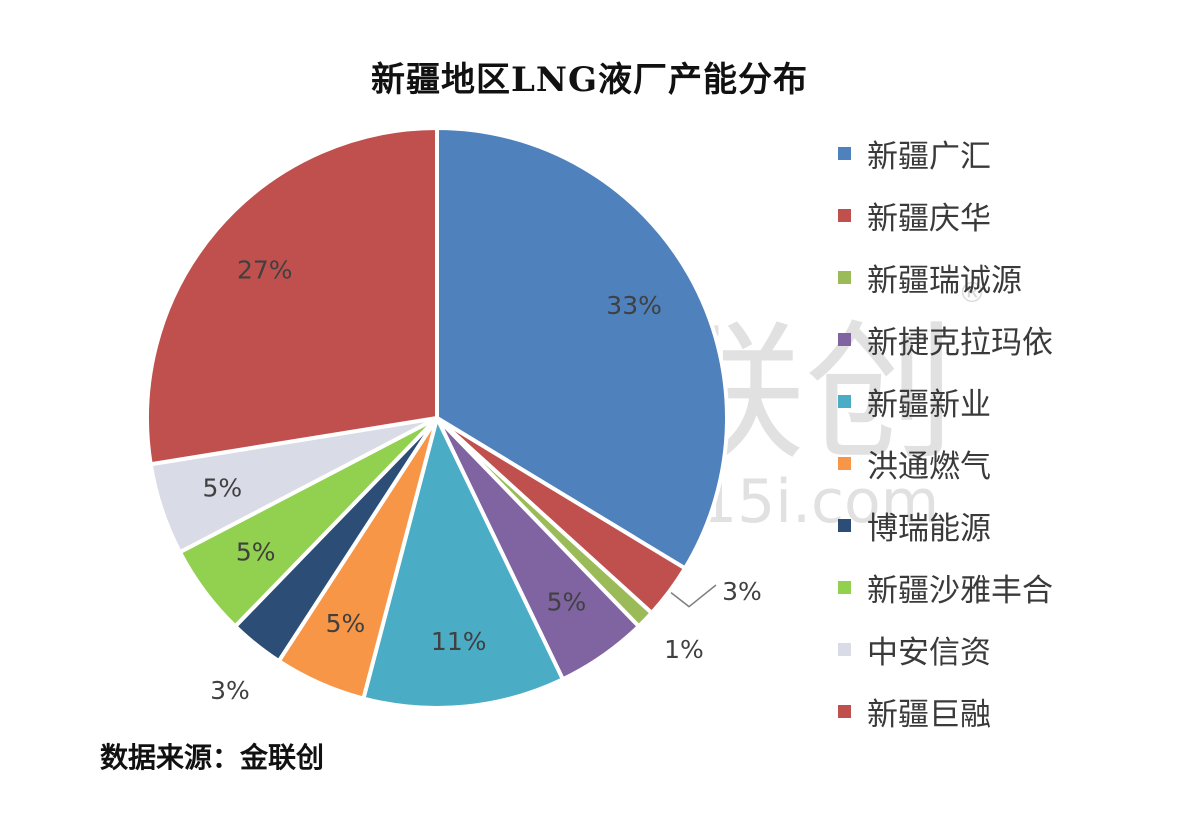 The height and width of the screenshot is (836, 1179). Describe the element at coordinates (929, 714) in the screenshot. I see `legend-label: 新疆巨融` at that location.